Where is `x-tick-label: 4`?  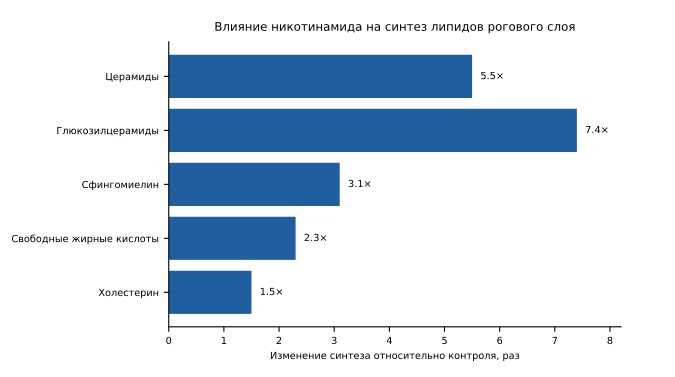
x-tick-label: 4 is located at coordinates (389, 340).